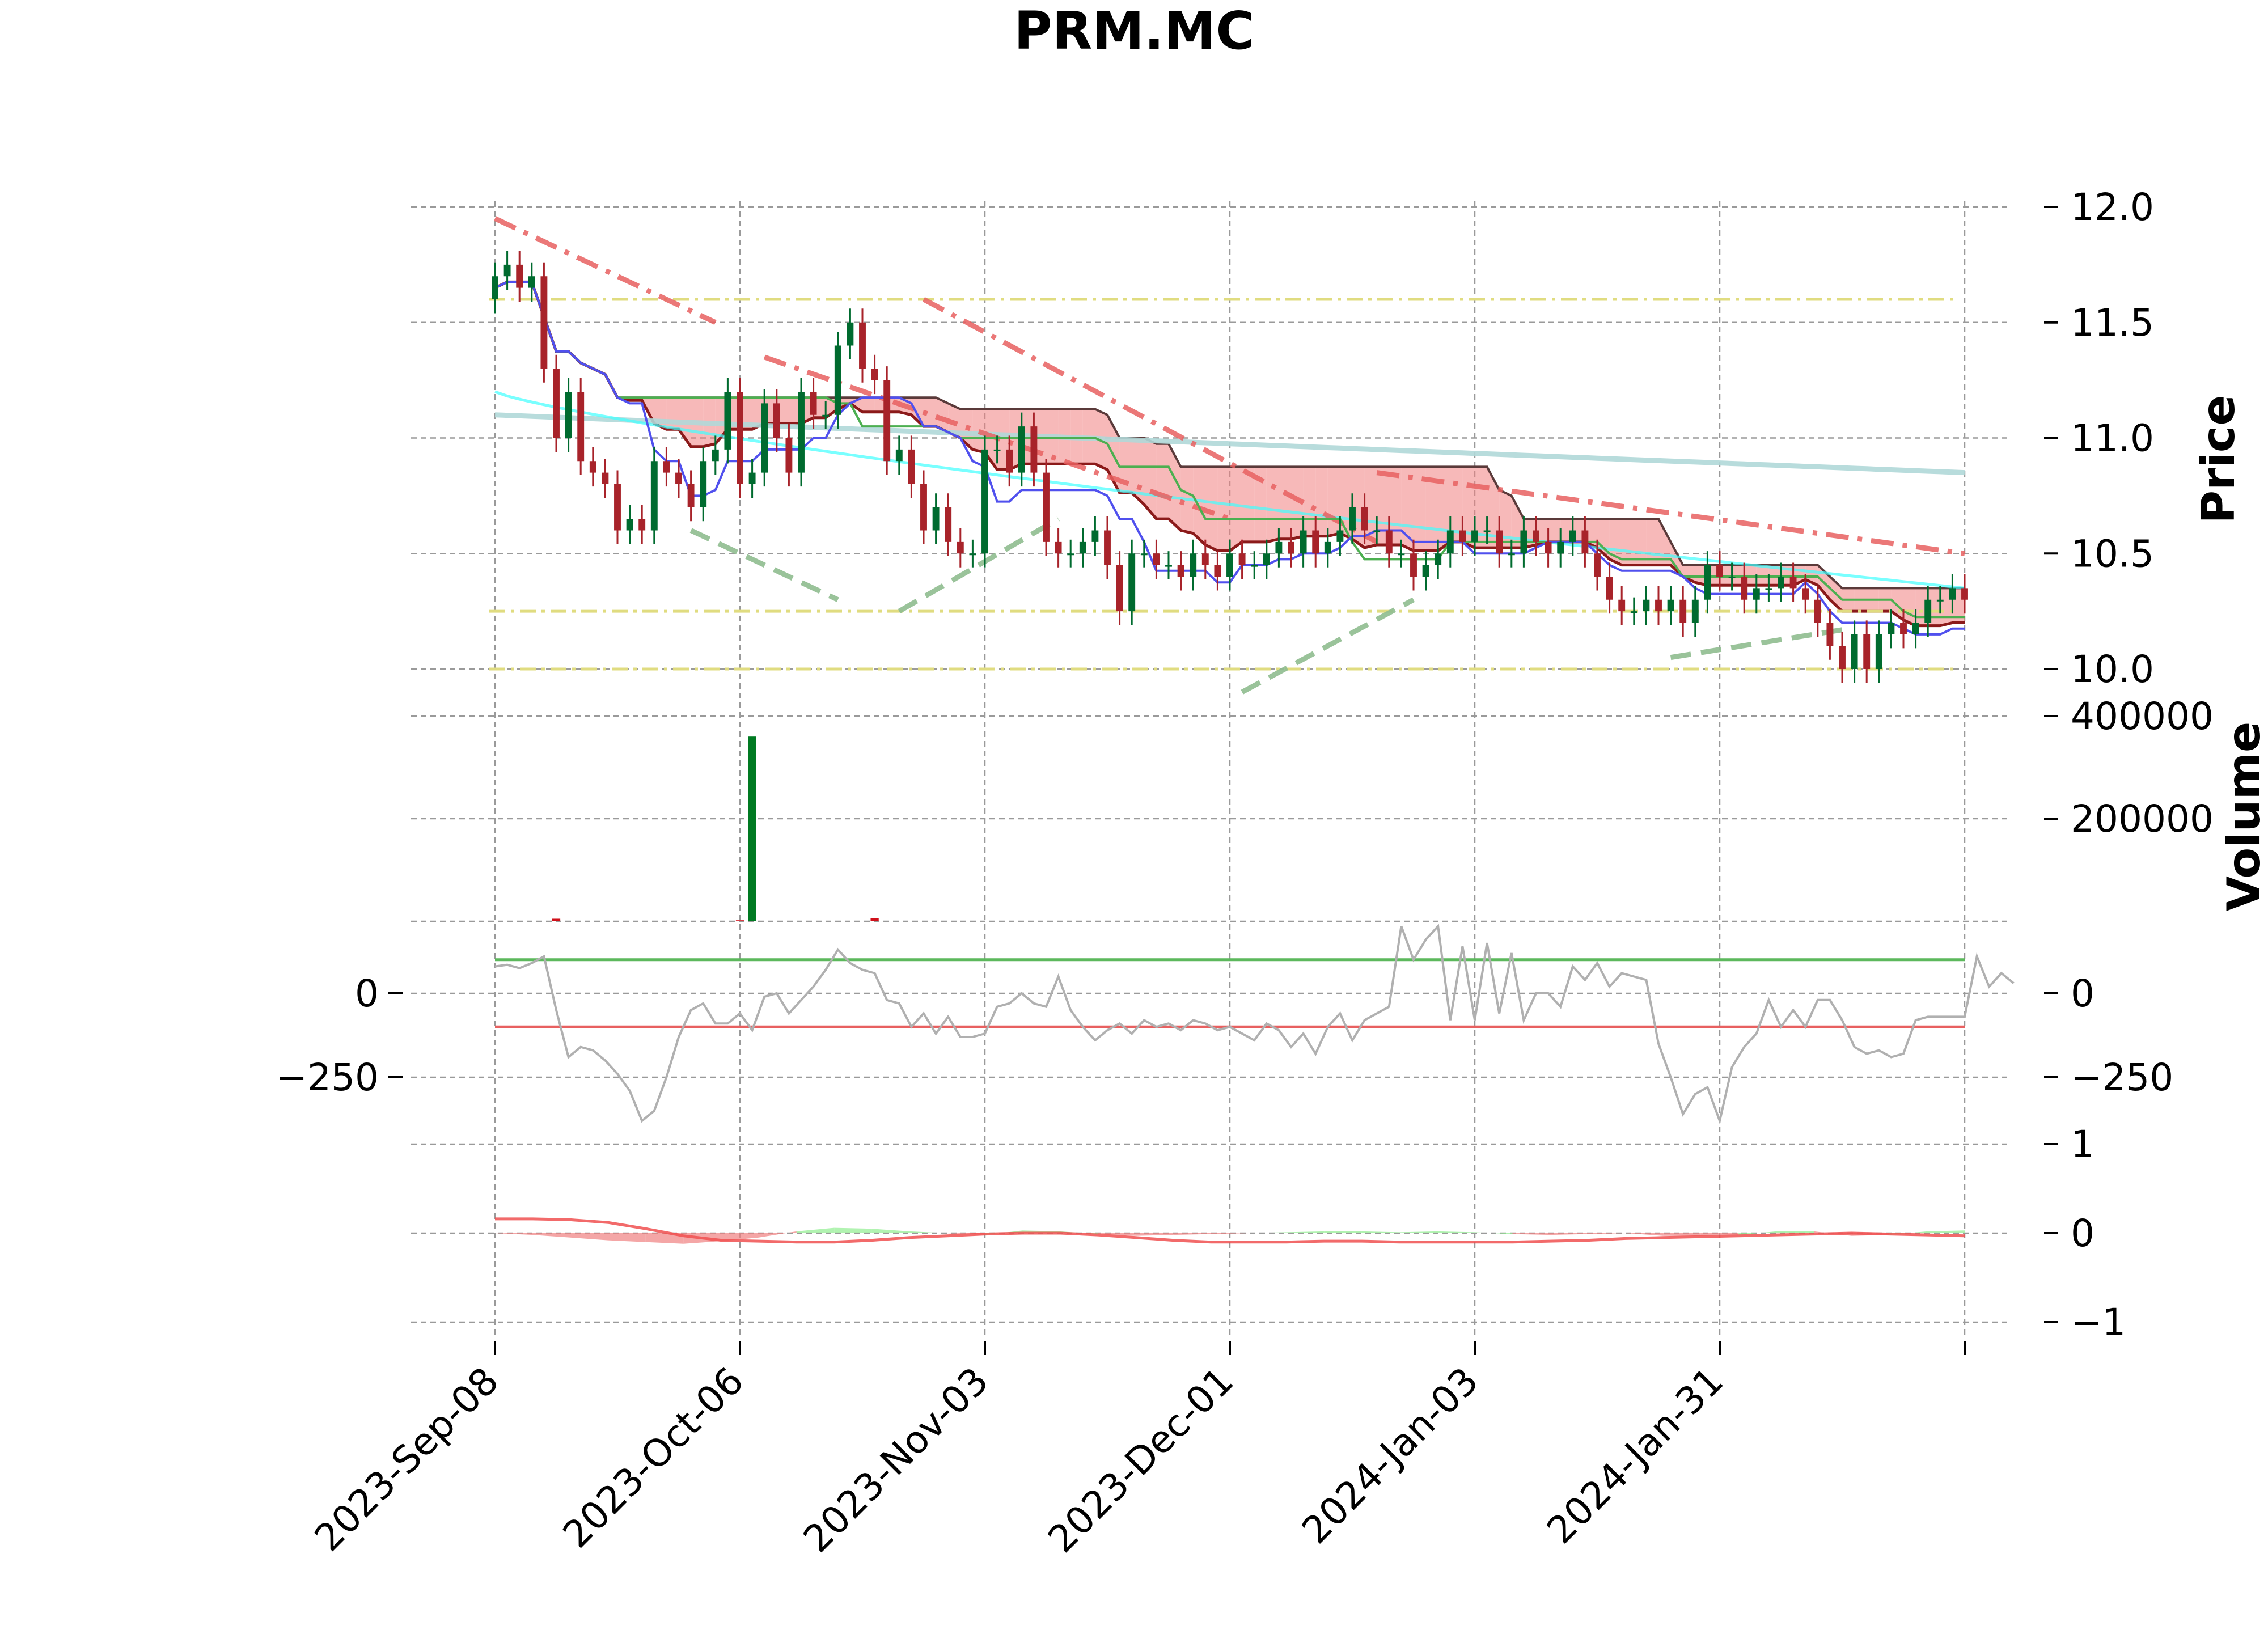 This screenshot has width=2268, height=1630. I want to click on cci-tick-label: −250, so click(2122, 1077).